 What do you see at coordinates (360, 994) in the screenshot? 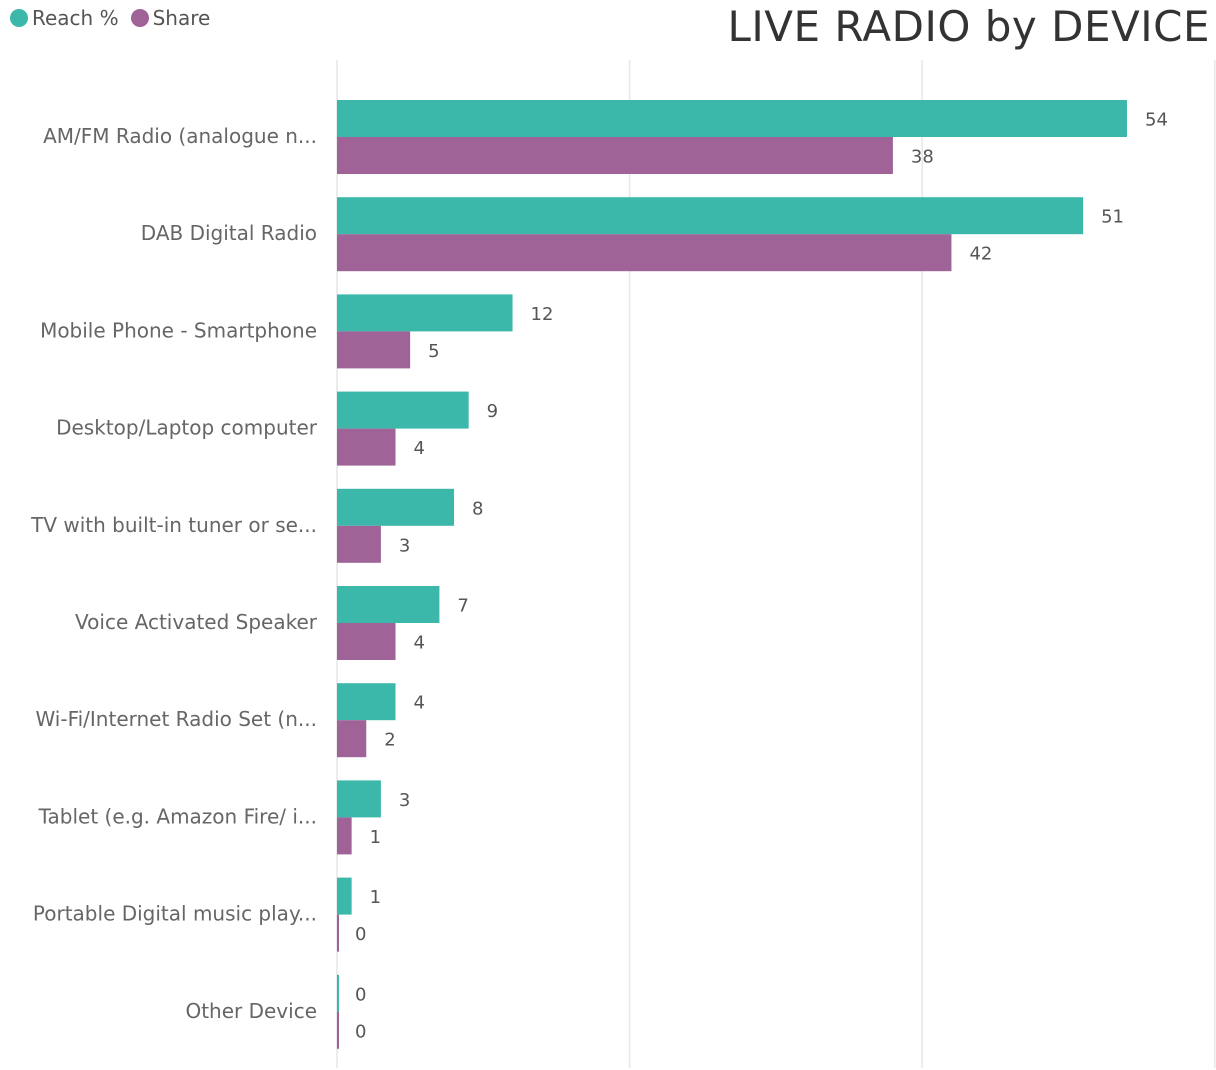
I see `data-label-reach: 0` at bounding box center [360, 994].